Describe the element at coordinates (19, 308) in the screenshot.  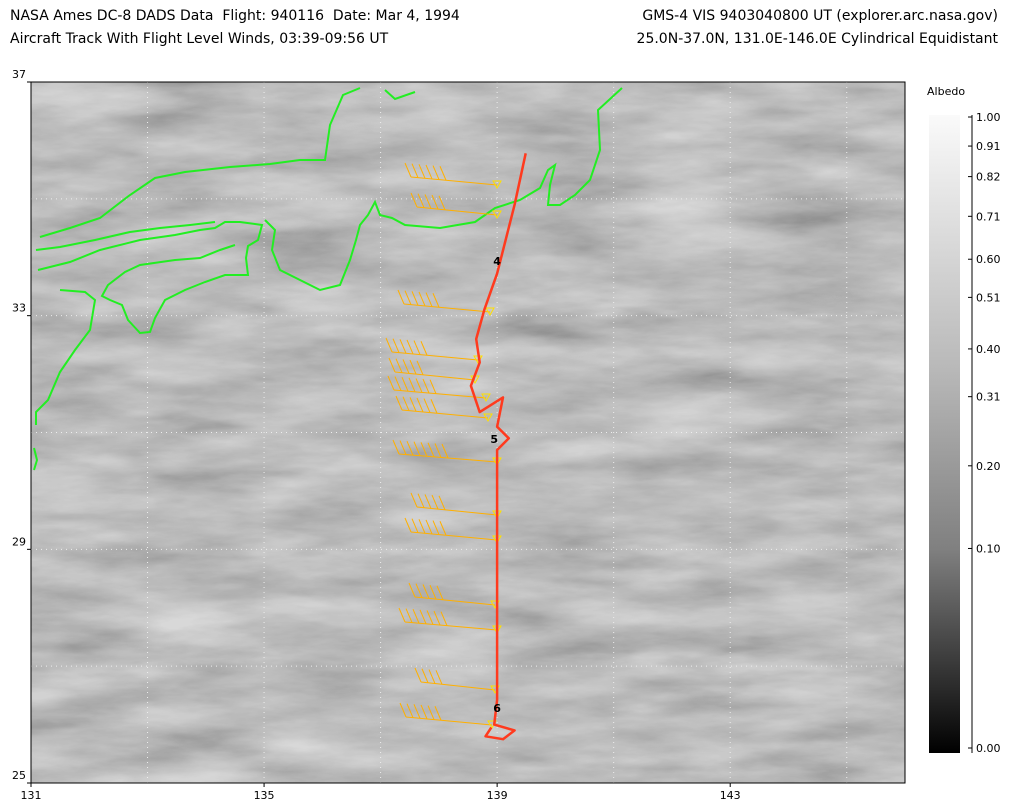
I see `y-tick-label: 33` at that location.